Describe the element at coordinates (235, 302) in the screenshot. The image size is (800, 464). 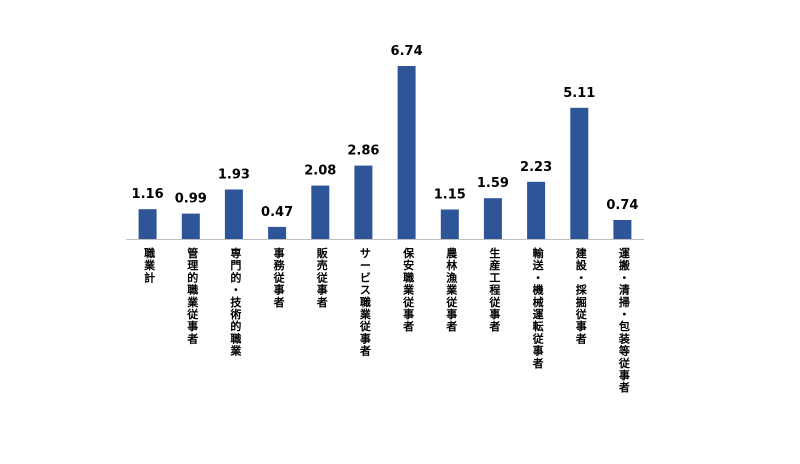
I see `category-label-2: 専門的・技術的職業` at that location.